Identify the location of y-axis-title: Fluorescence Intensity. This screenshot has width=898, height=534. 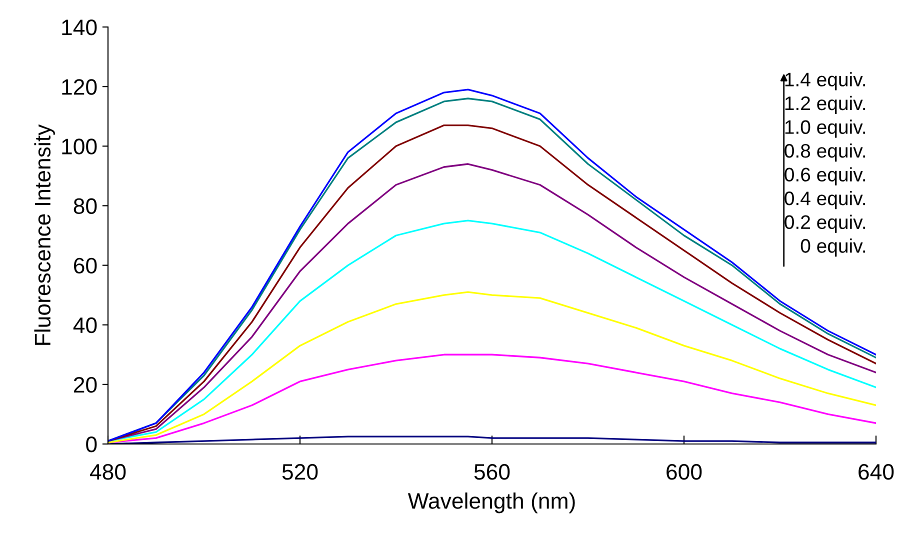
(44, 234).